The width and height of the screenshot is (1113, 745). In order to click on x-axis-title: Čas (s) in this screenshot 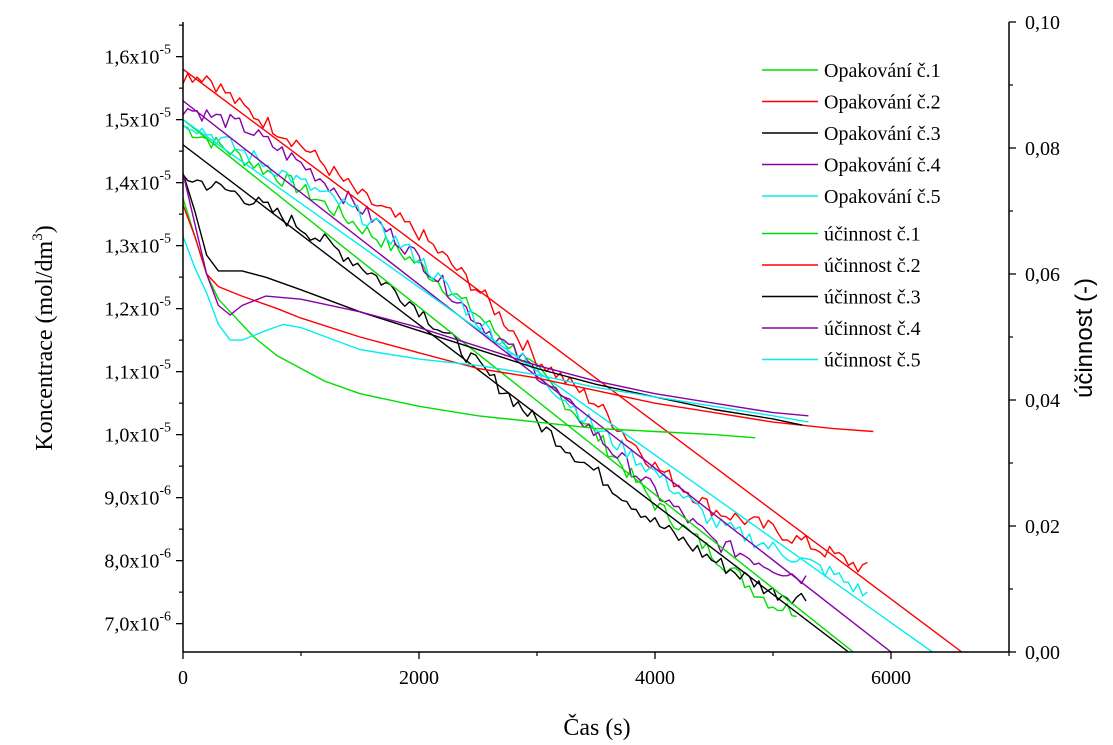, I will do `click(596, 727)`.